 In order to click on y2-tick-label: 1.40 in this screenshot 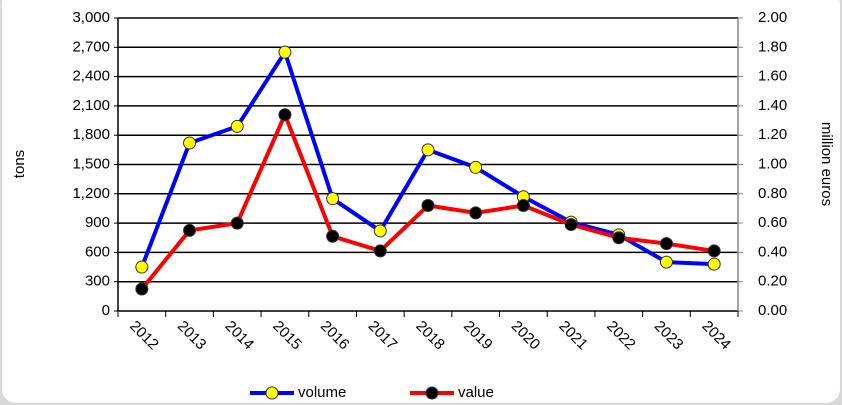, I will do `click(772, 105)`.